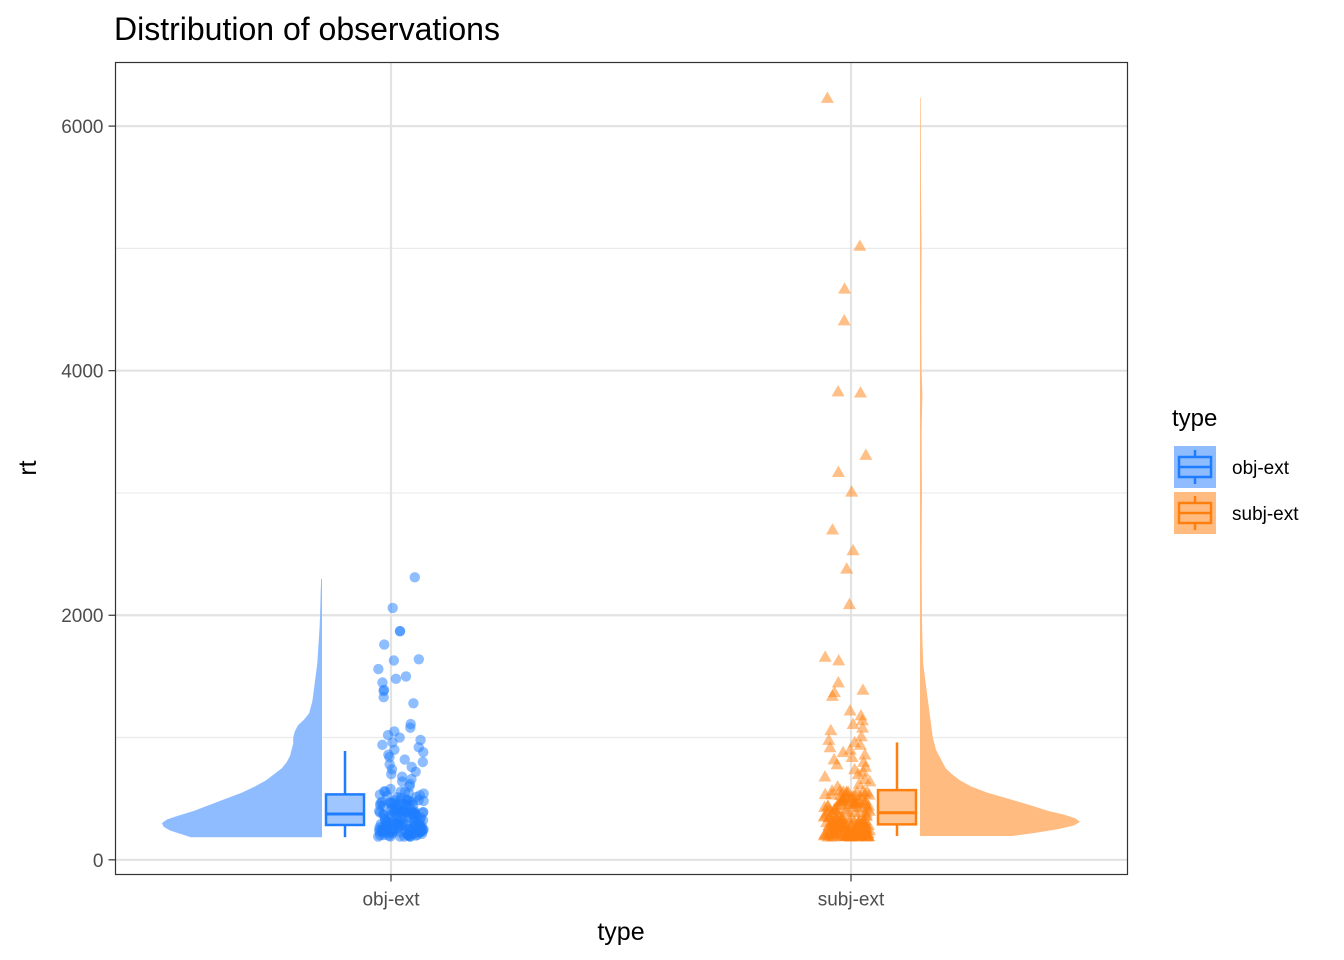  Describe the element at coordinates (623, 892) in the screenshot. I see `x-axis: obj-ext subj-ext` at that location.